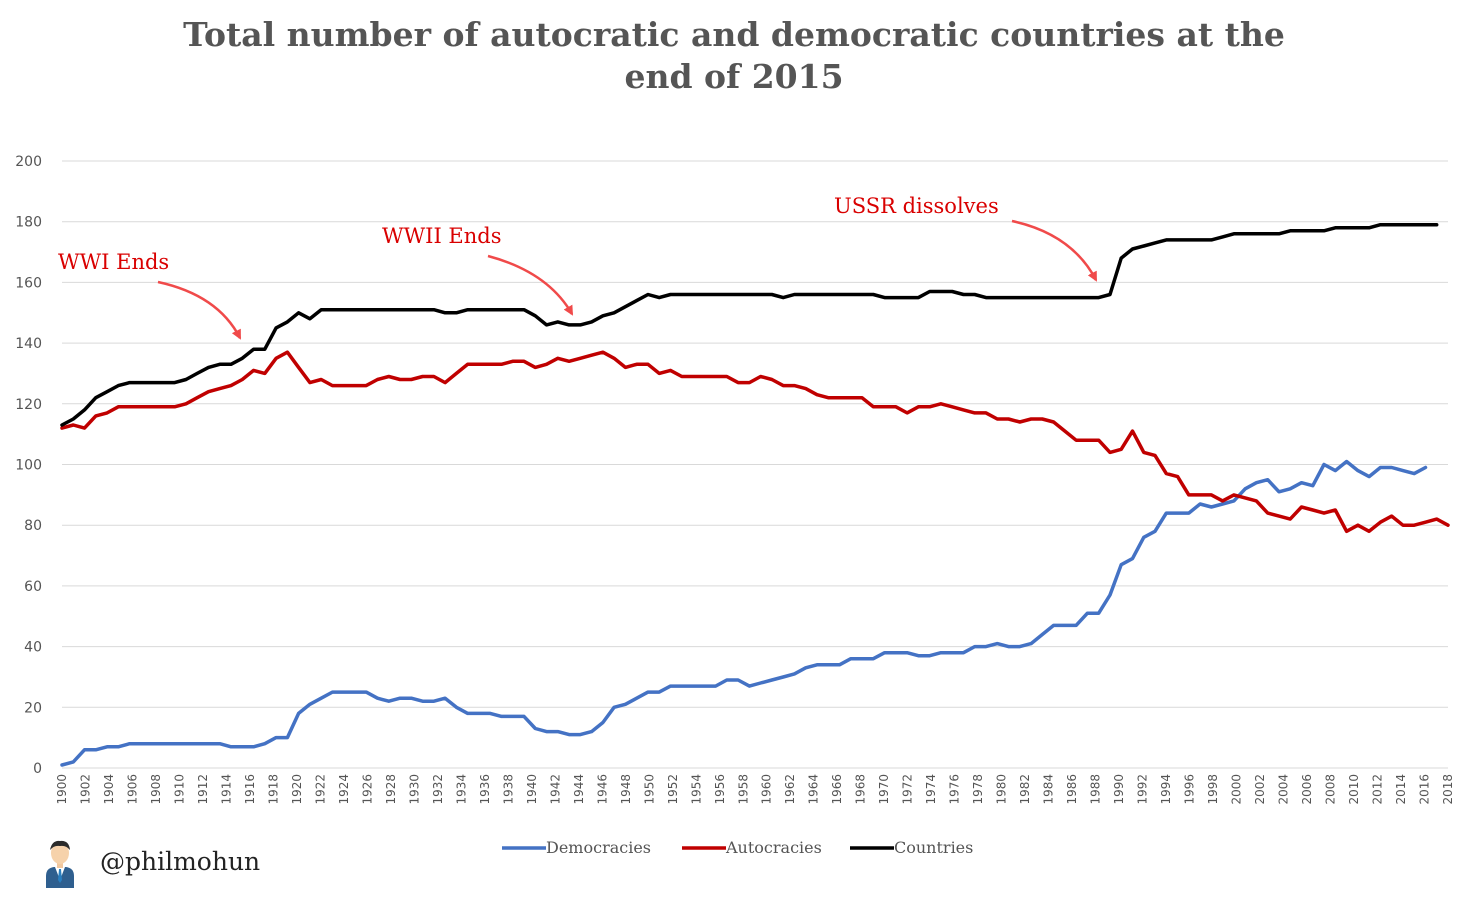 The width and height of the screenshot is (1468, 899). What do you see at coordinates (790, 789) in the screenshot?
I see `x-tick-label: 1962` at bounding box center [790, 789].